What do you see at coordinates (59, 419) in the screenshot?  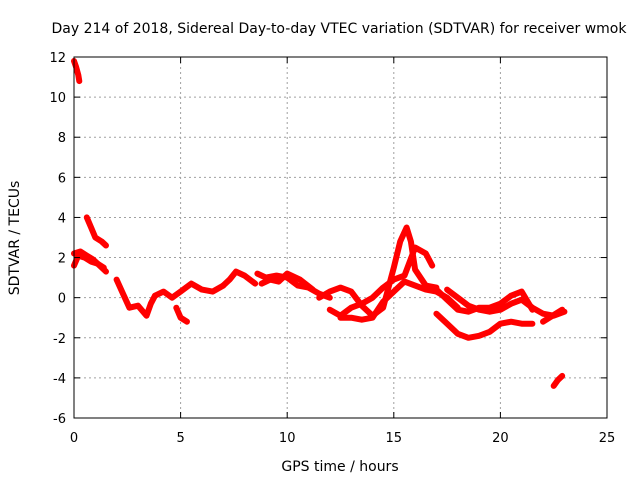 I see `y-tick-label: -6` at bounding box center [59, 419].